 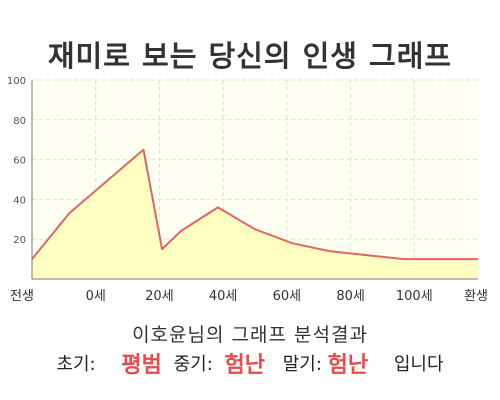 I want to click on analysis-subtitle: 이호윤님의 그래프 분석결과, so click(x=250, y=335).